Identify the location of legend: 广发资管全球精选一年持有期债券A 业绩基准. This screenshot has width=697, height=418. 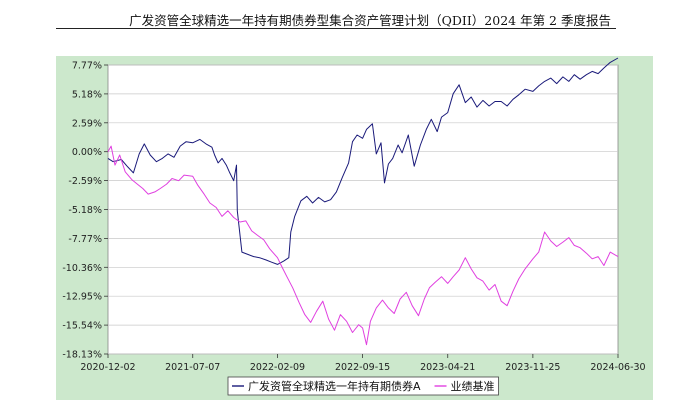
(363, 386).